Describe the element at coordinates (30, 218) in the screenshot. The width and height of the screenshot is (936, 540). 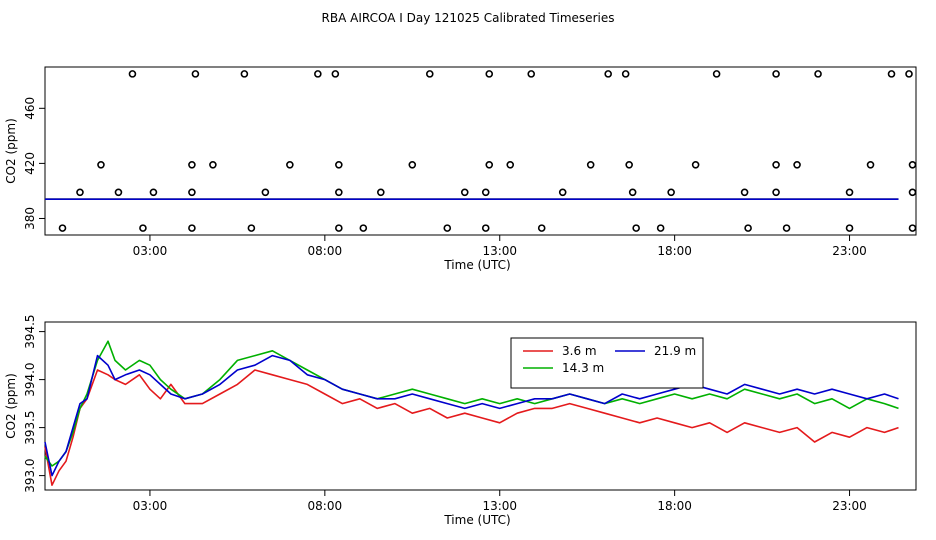
I see `top-y-tick-label: 380` at that location.